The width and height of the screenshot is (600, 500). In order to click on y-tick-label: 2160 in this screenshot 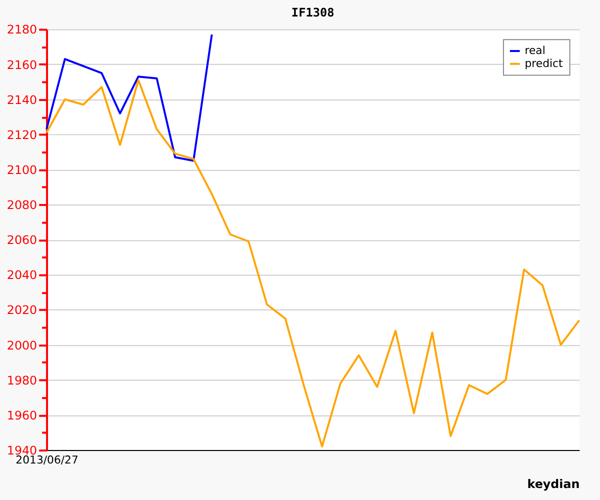, I will do `click(22, 65)`.